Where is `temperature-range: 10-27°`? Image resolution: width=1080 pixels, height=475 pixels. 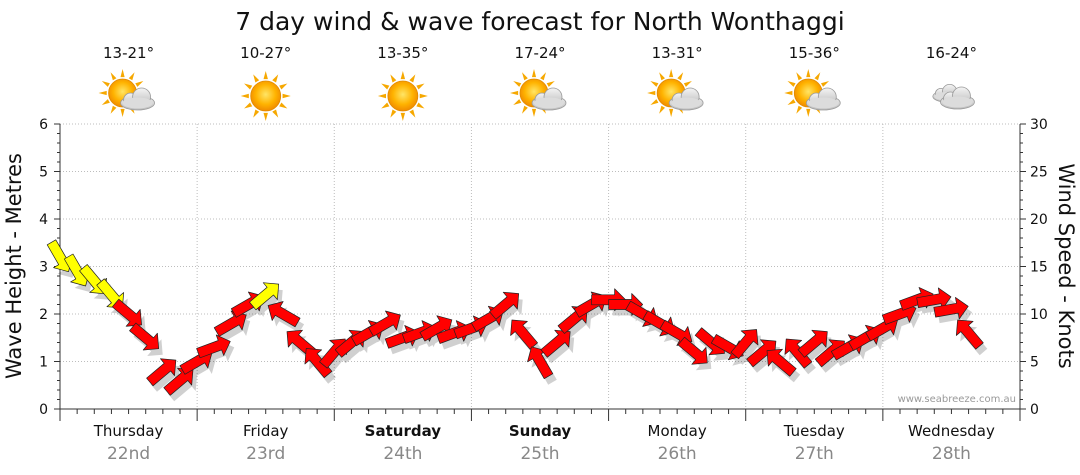
temperature-range: 10-27° is located at coordinates (265, 53).